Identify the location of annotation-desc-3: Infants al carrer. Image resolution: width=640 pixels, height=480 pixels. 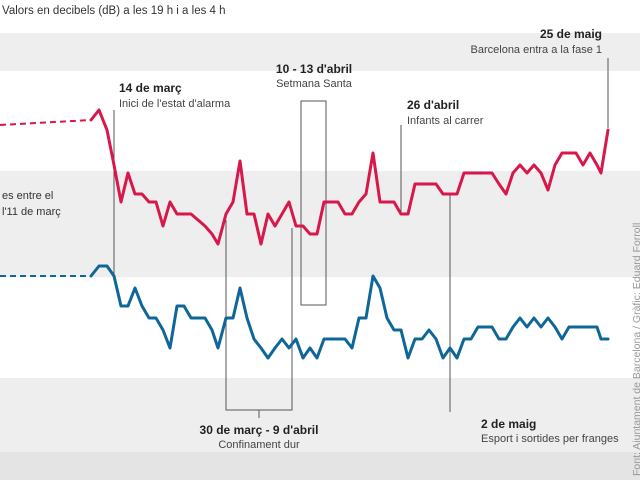
(445, 121).